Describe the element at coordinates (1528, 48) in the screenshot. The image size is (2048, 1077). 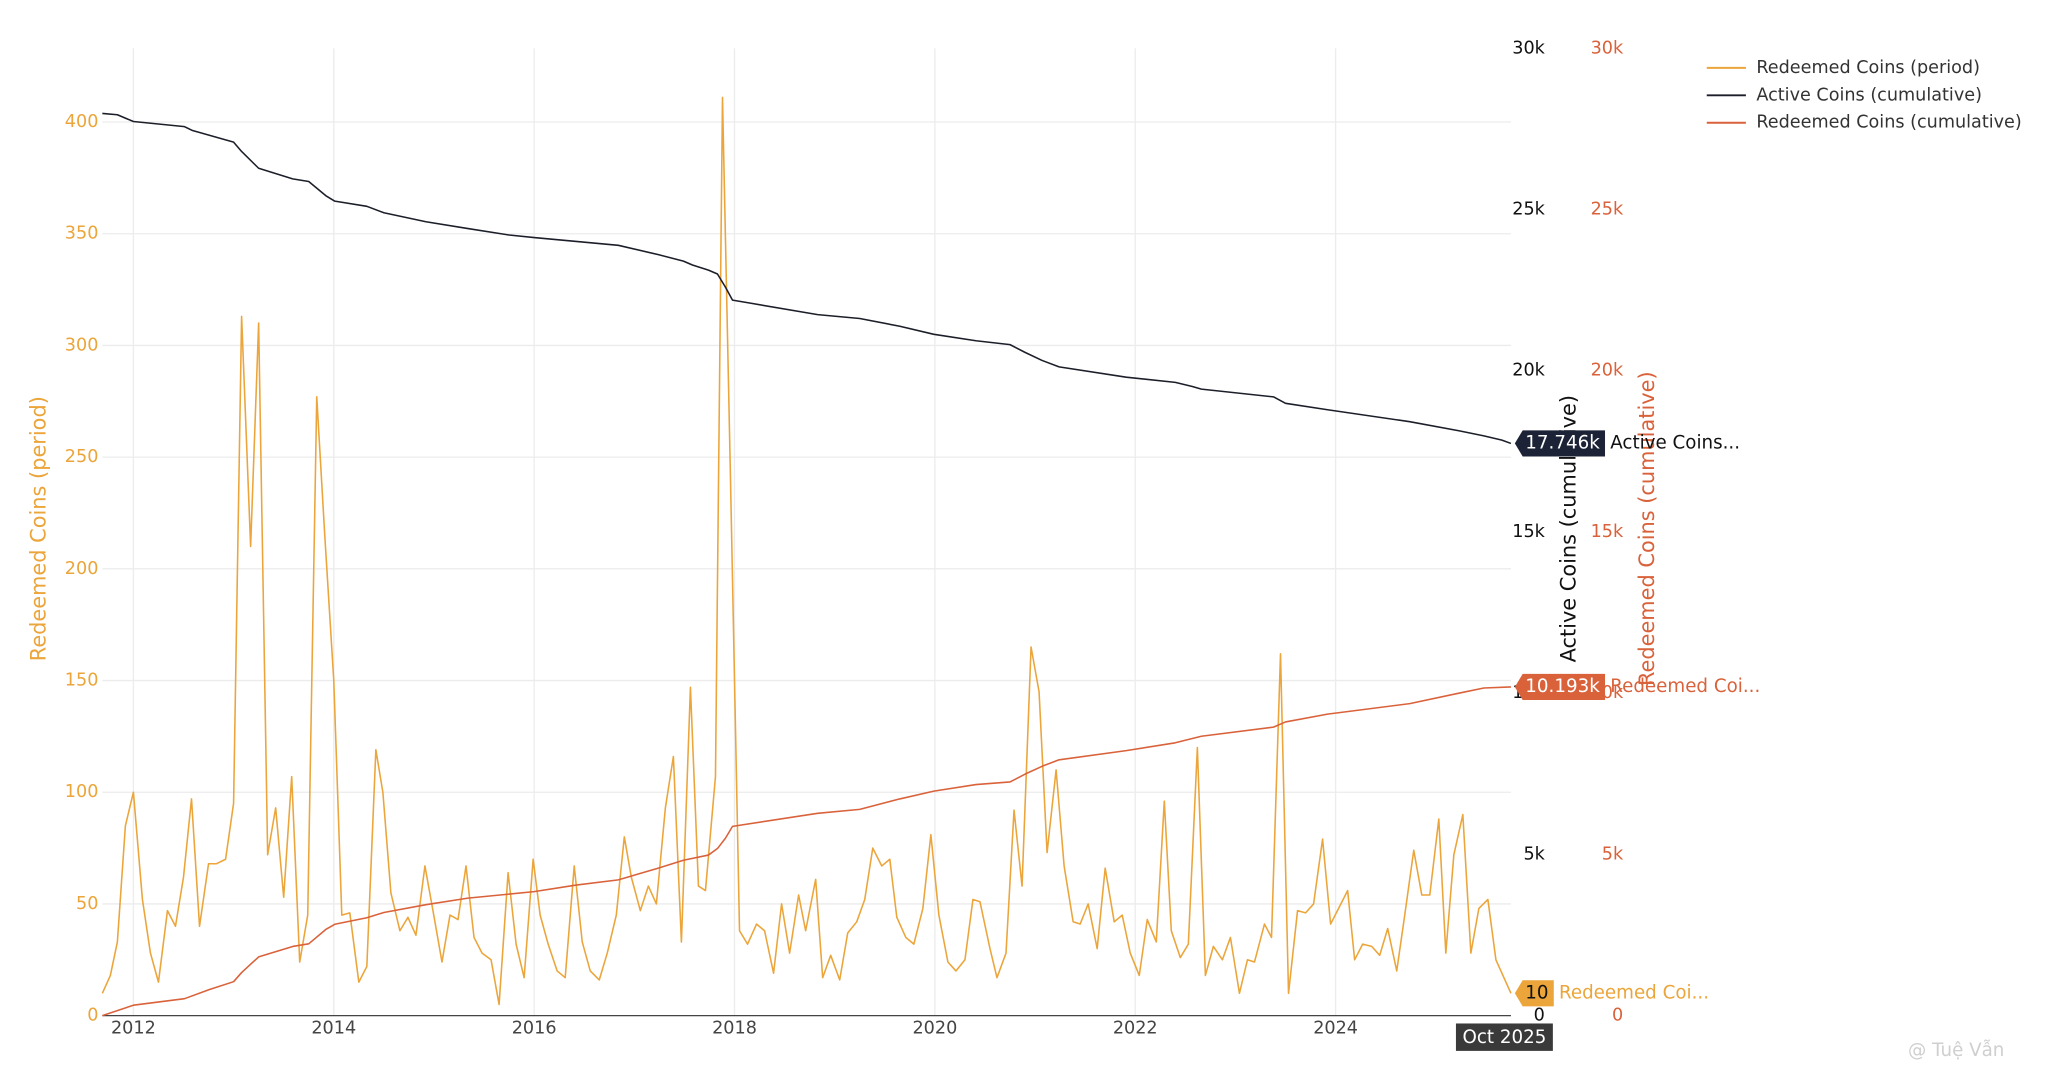
I see `y2-tick-label: 30k` at that location.